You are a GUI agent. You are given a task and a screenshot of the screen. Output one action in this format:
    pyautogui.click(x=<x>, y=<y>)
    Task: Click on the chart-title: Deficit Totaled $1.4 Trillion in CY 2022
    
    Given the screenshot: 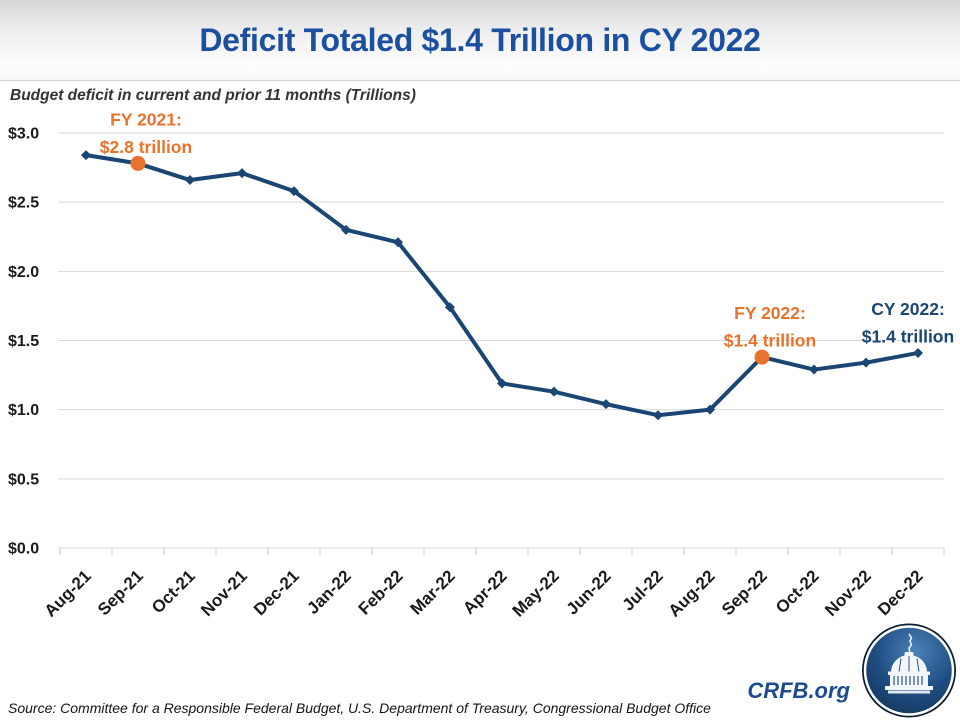 What is the action you would take?
    pyautogui.click(x=480, y=39)
    